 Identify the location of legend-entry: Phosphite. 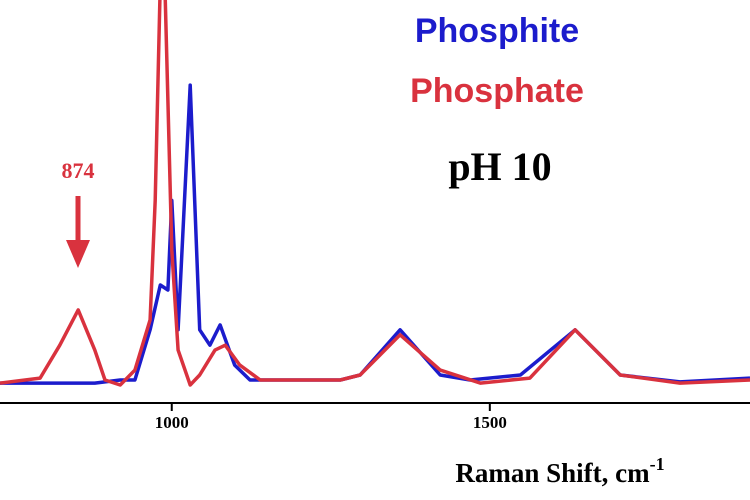
(497, 31).